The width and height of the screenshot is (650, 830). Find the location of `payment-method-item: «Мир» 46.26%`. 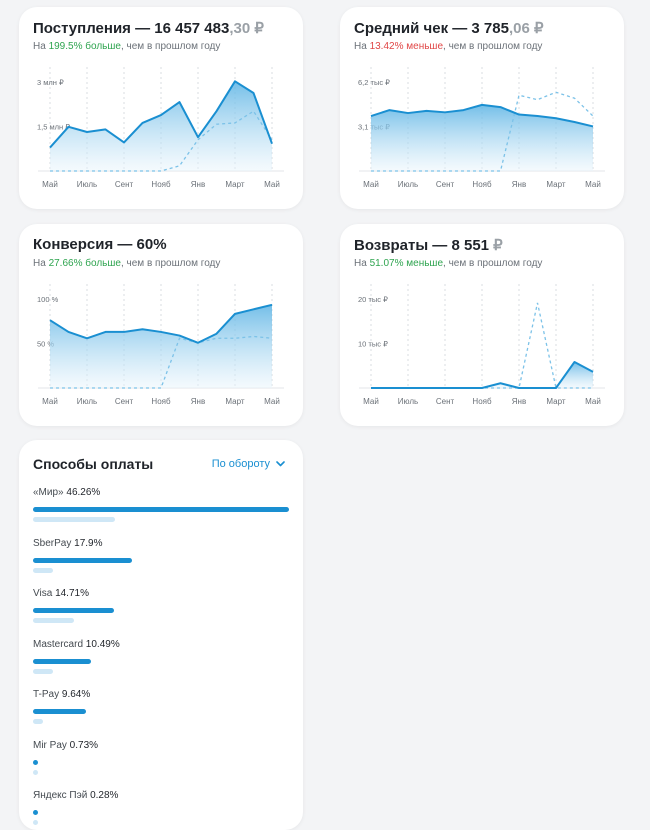

payment-method-item: «Мир» 46.26% is located at coordinates (161, 504).